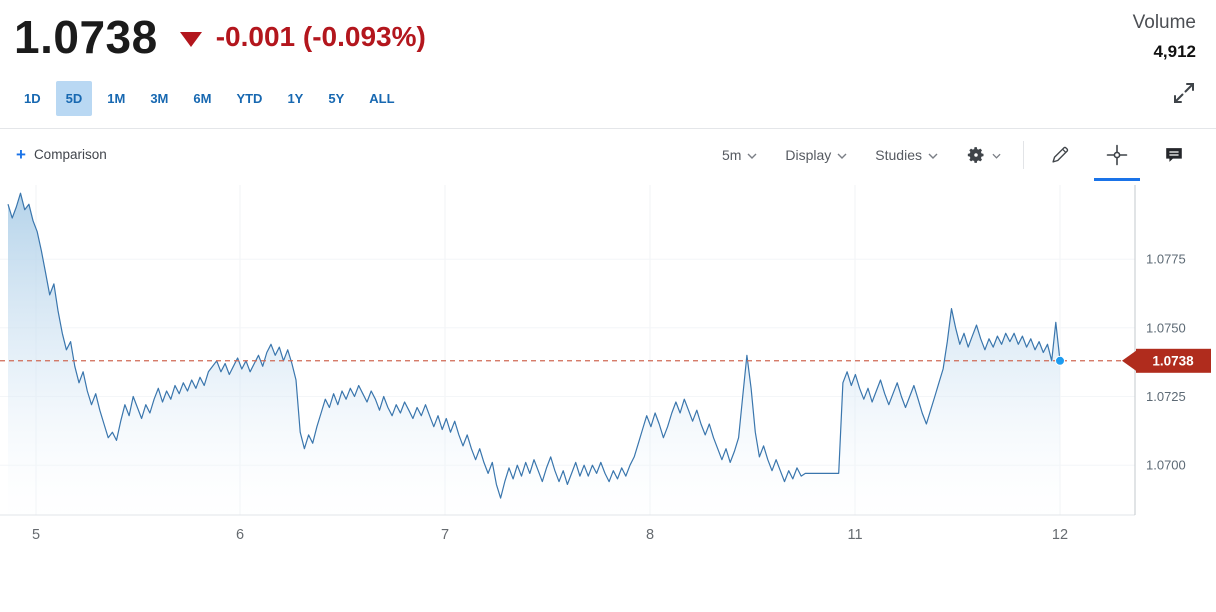 The image size is (1216, 612). What do you see at coordinates (975, 154) in the screenshot?
I see `gear-icon` at bounding box center [975, 154].